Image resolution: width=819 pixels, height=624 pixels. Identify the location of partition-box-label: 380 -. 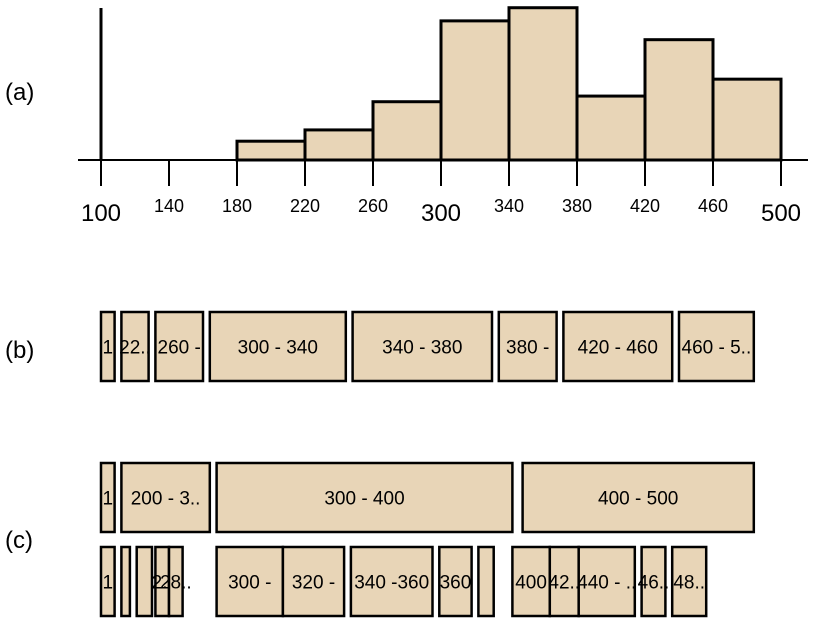
(527, 348).